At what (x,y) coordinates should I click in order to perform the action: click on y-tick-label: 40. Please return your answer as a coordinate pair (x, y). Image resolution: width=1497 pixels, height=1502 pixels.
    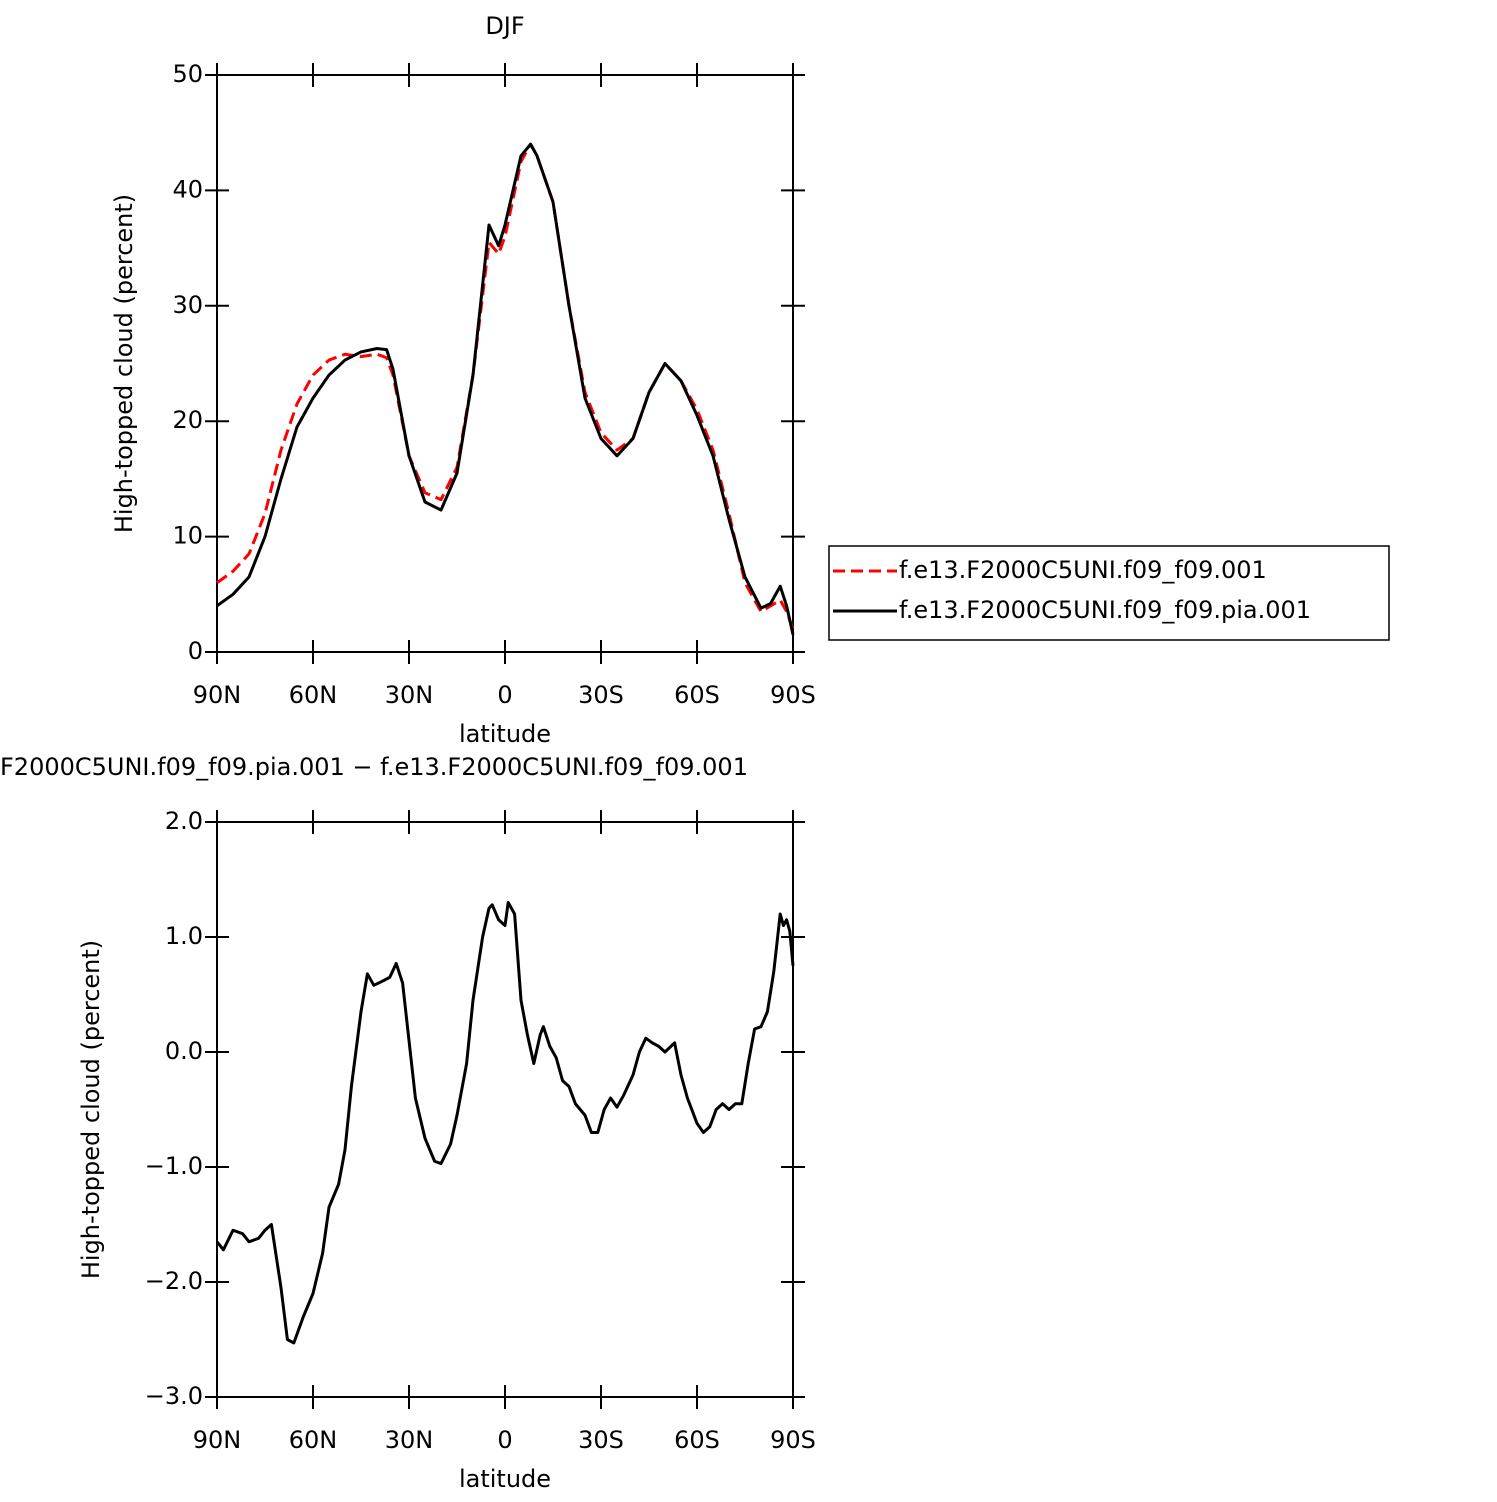
    Looking at the image, I should click on (187, 189).